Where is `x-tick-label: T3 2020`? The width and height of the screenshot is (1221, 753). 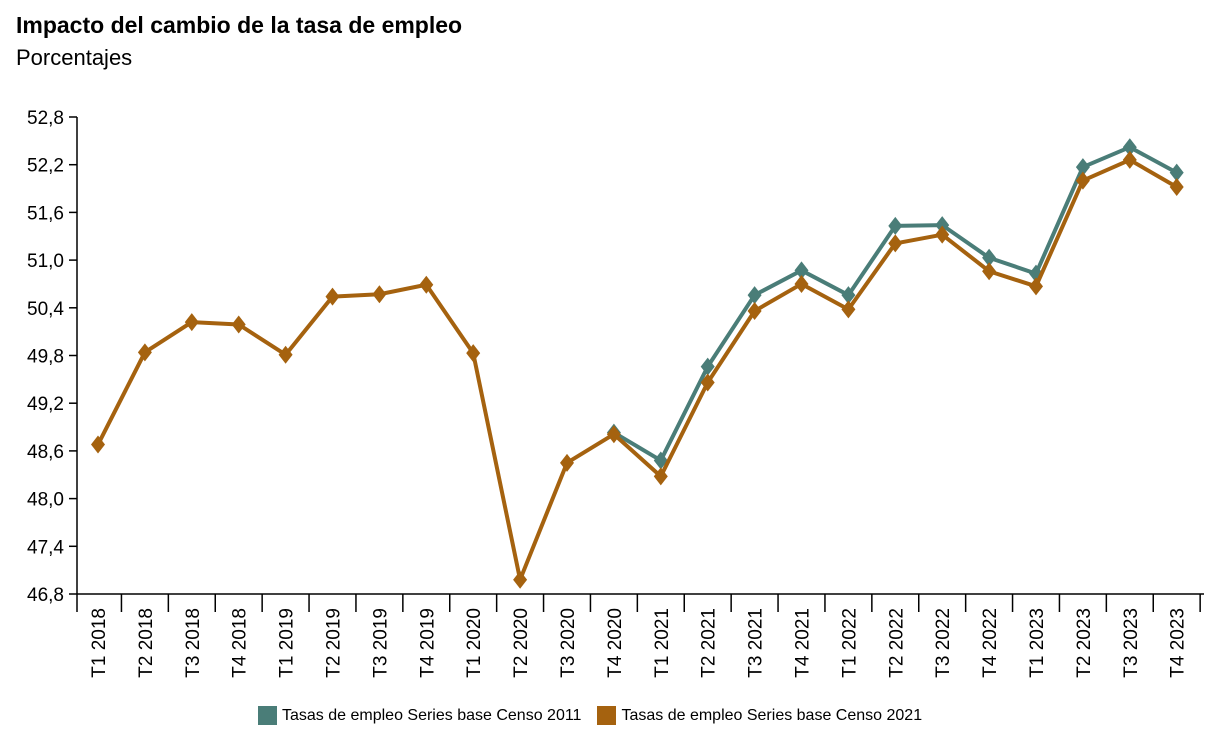 x-tick-label: T3 2020 is located at coordinates (568, 643).